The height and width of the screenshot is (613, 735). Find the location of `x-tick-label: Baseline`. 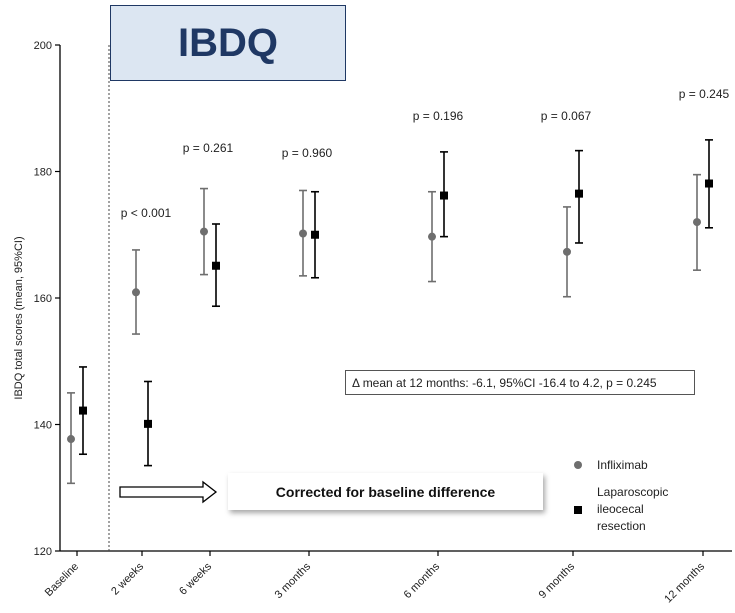

x-tick-label: Baseline is located at coordinates (62, 580).